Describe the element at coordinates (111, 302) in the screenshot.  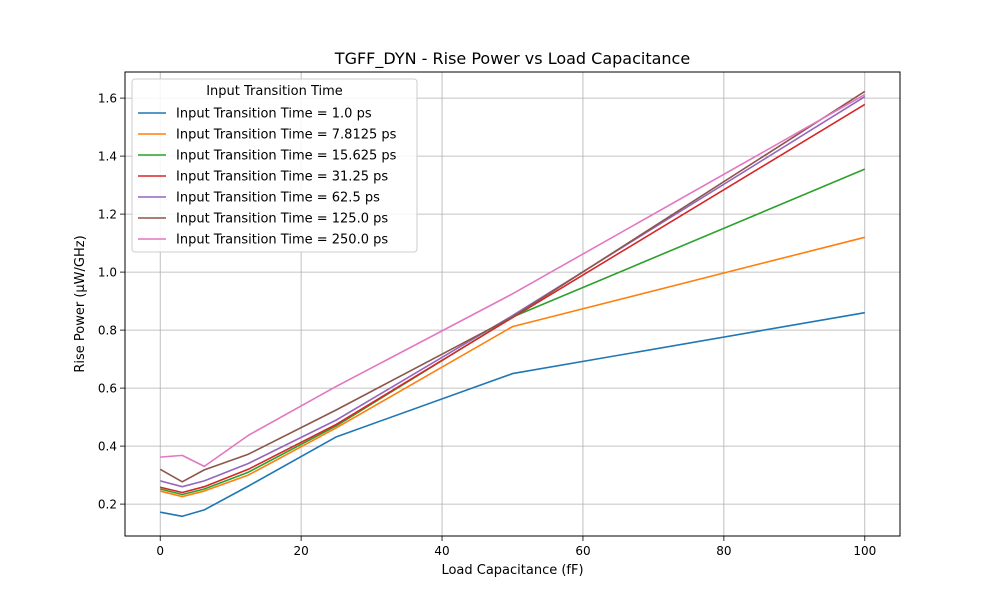
I see `y-axis-ticks: 0.2 0.4 0.6 0.8 1.0 1.2 1.4 1.6` at that location.